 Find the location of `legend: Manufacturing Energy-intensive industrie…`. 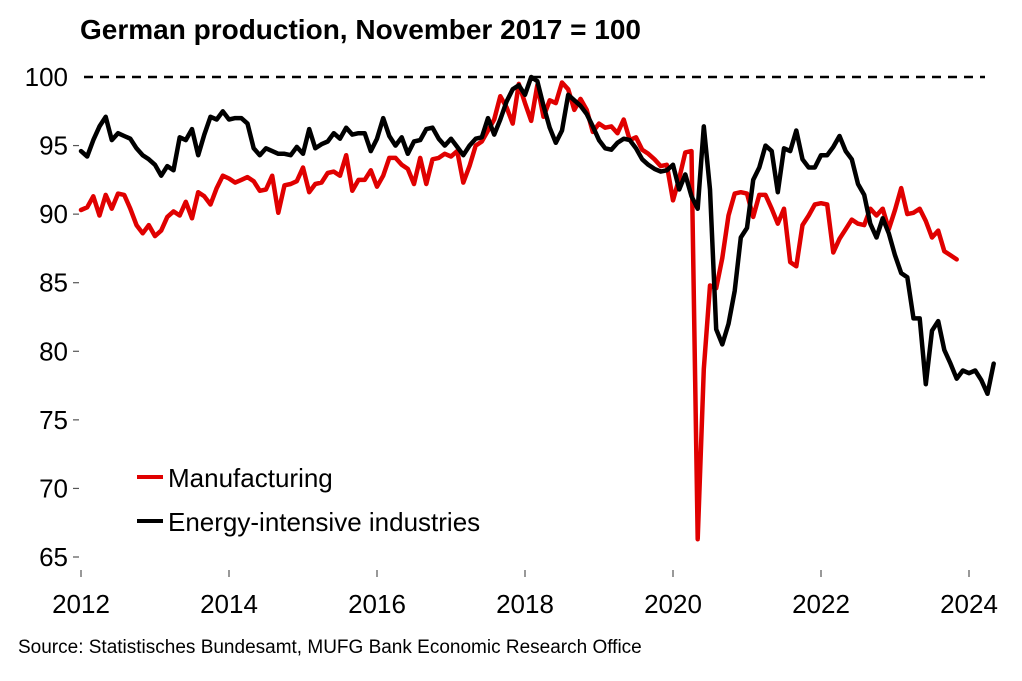

legend: Manufacturing Energy-intensive industrie… is located at coordinates (308, 500).